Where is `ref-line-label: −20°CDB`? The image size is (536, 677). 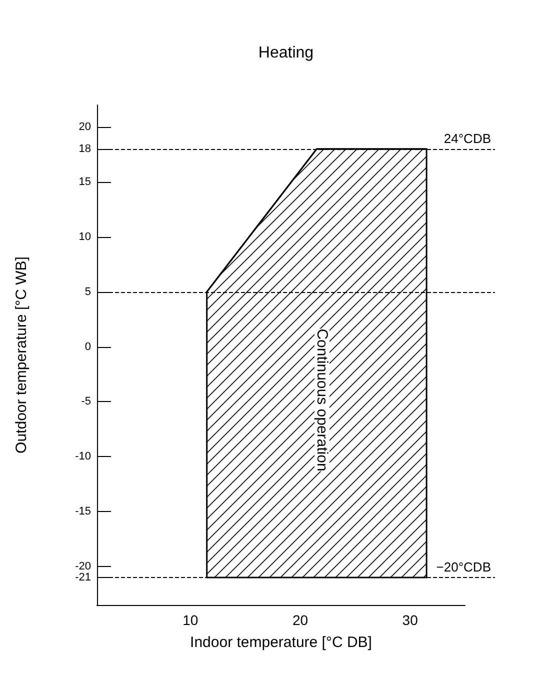 ref-line-label: −20°CDB is located at coordinates (463, 567).